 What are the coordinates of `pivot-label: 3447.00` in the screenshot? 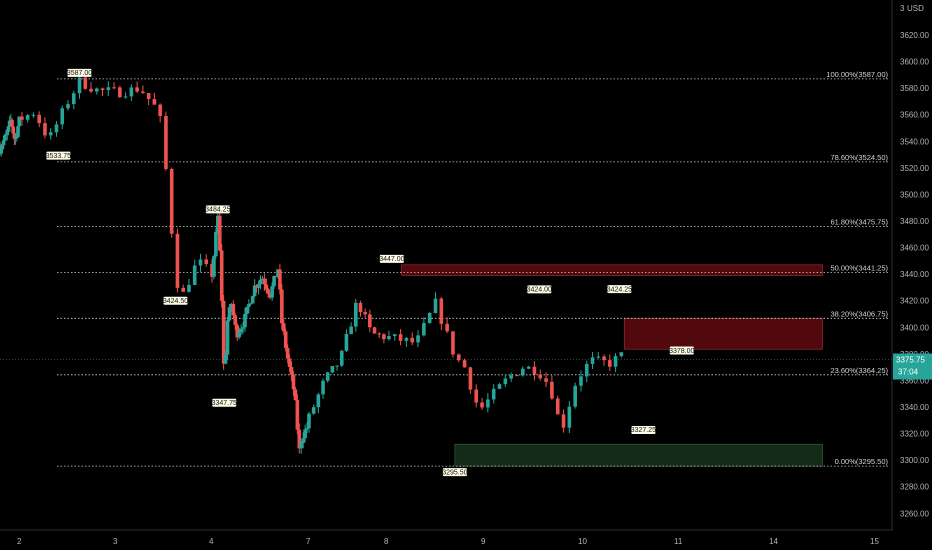 It's located at (391, 259).